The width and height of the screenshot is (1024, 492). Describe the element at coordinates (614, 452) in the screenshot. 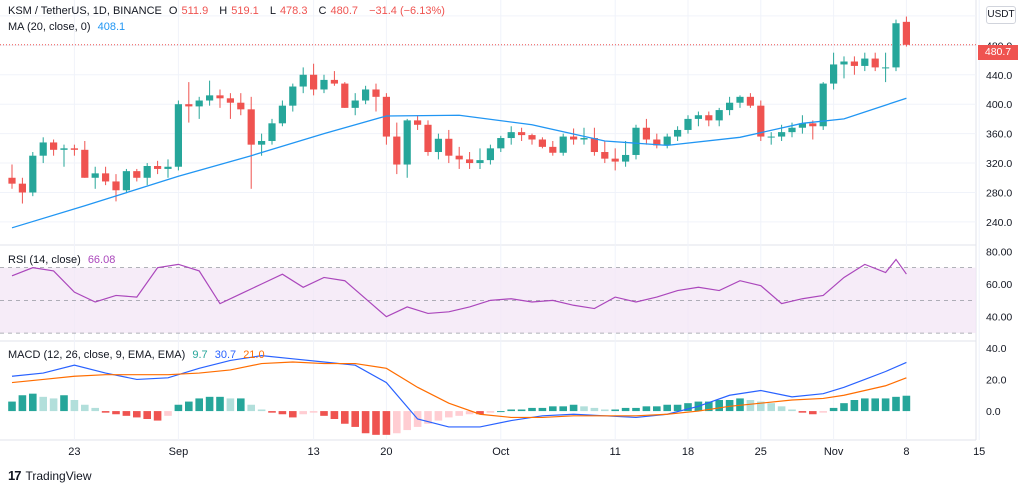

I see `x-tick-label: 11` at that location.